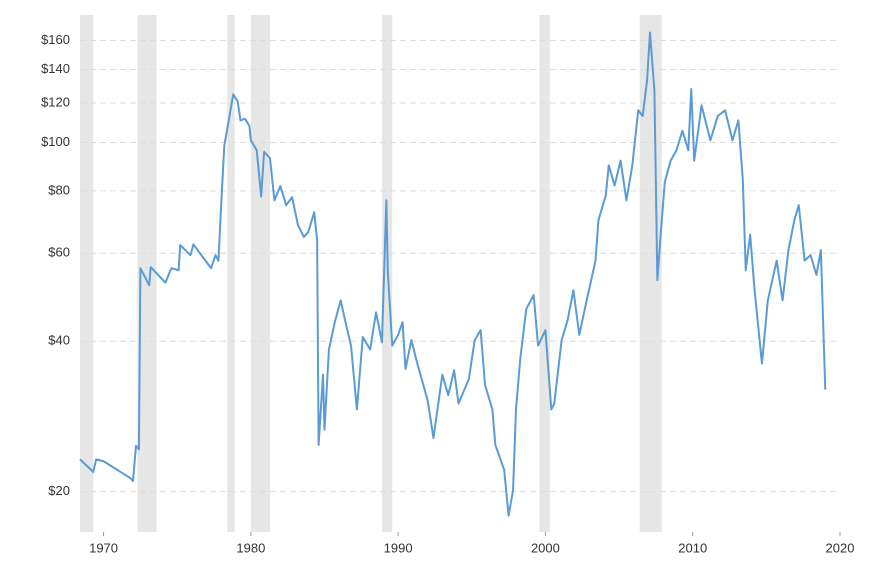 Image resolution: width=888 pixels, height=565 pixels. Describe the element at coordinates (398, 547) in the screenshot. I see `x-tick-label: 1990` at that location.